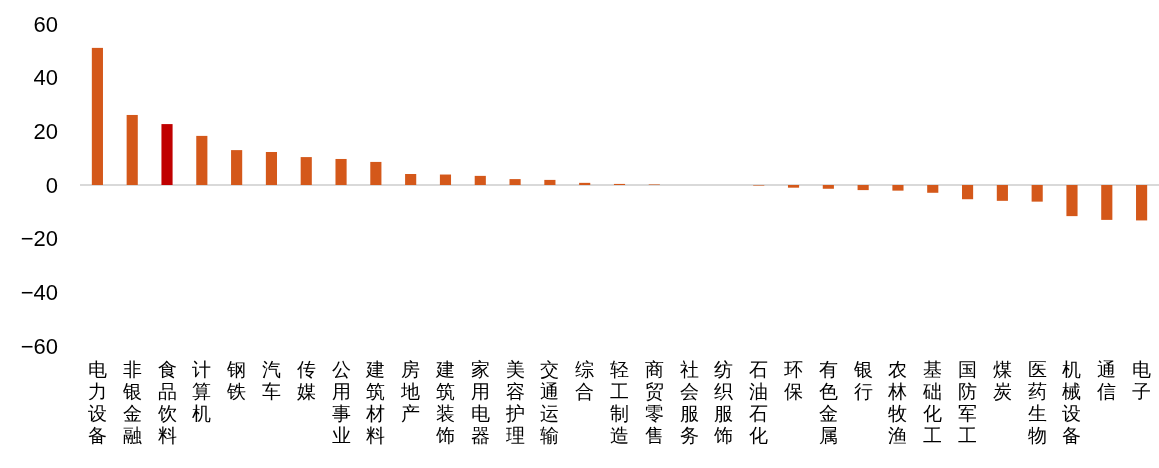 The width and height of the screenshot is (1159, 468). Describe the element at coordinates (97, 402) in the screenshot. I see `x-tick-label: 电力设备` at that location.